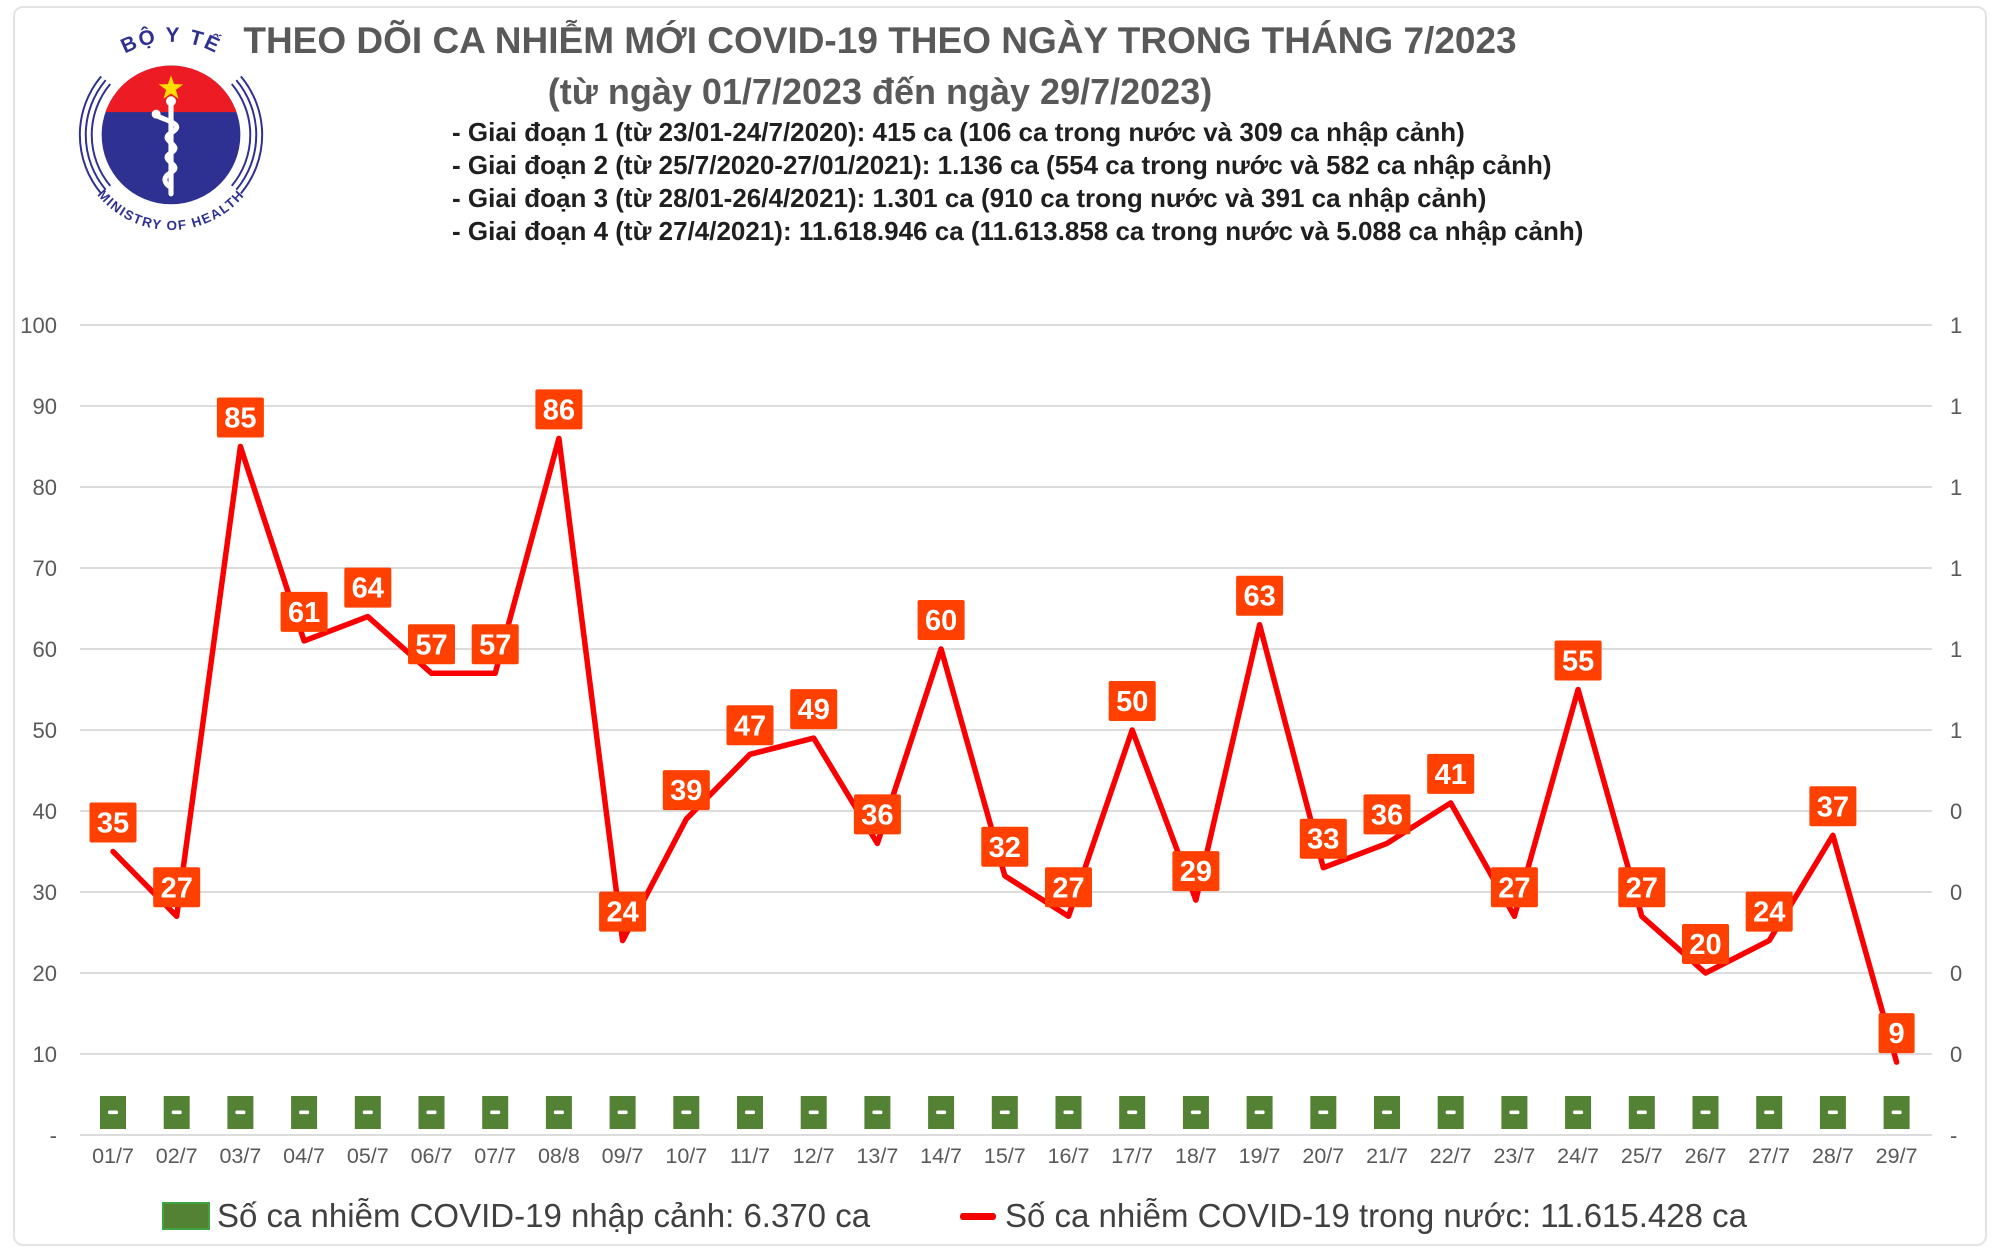  I want to click on imported-bar-series, so click(1005, 1112).